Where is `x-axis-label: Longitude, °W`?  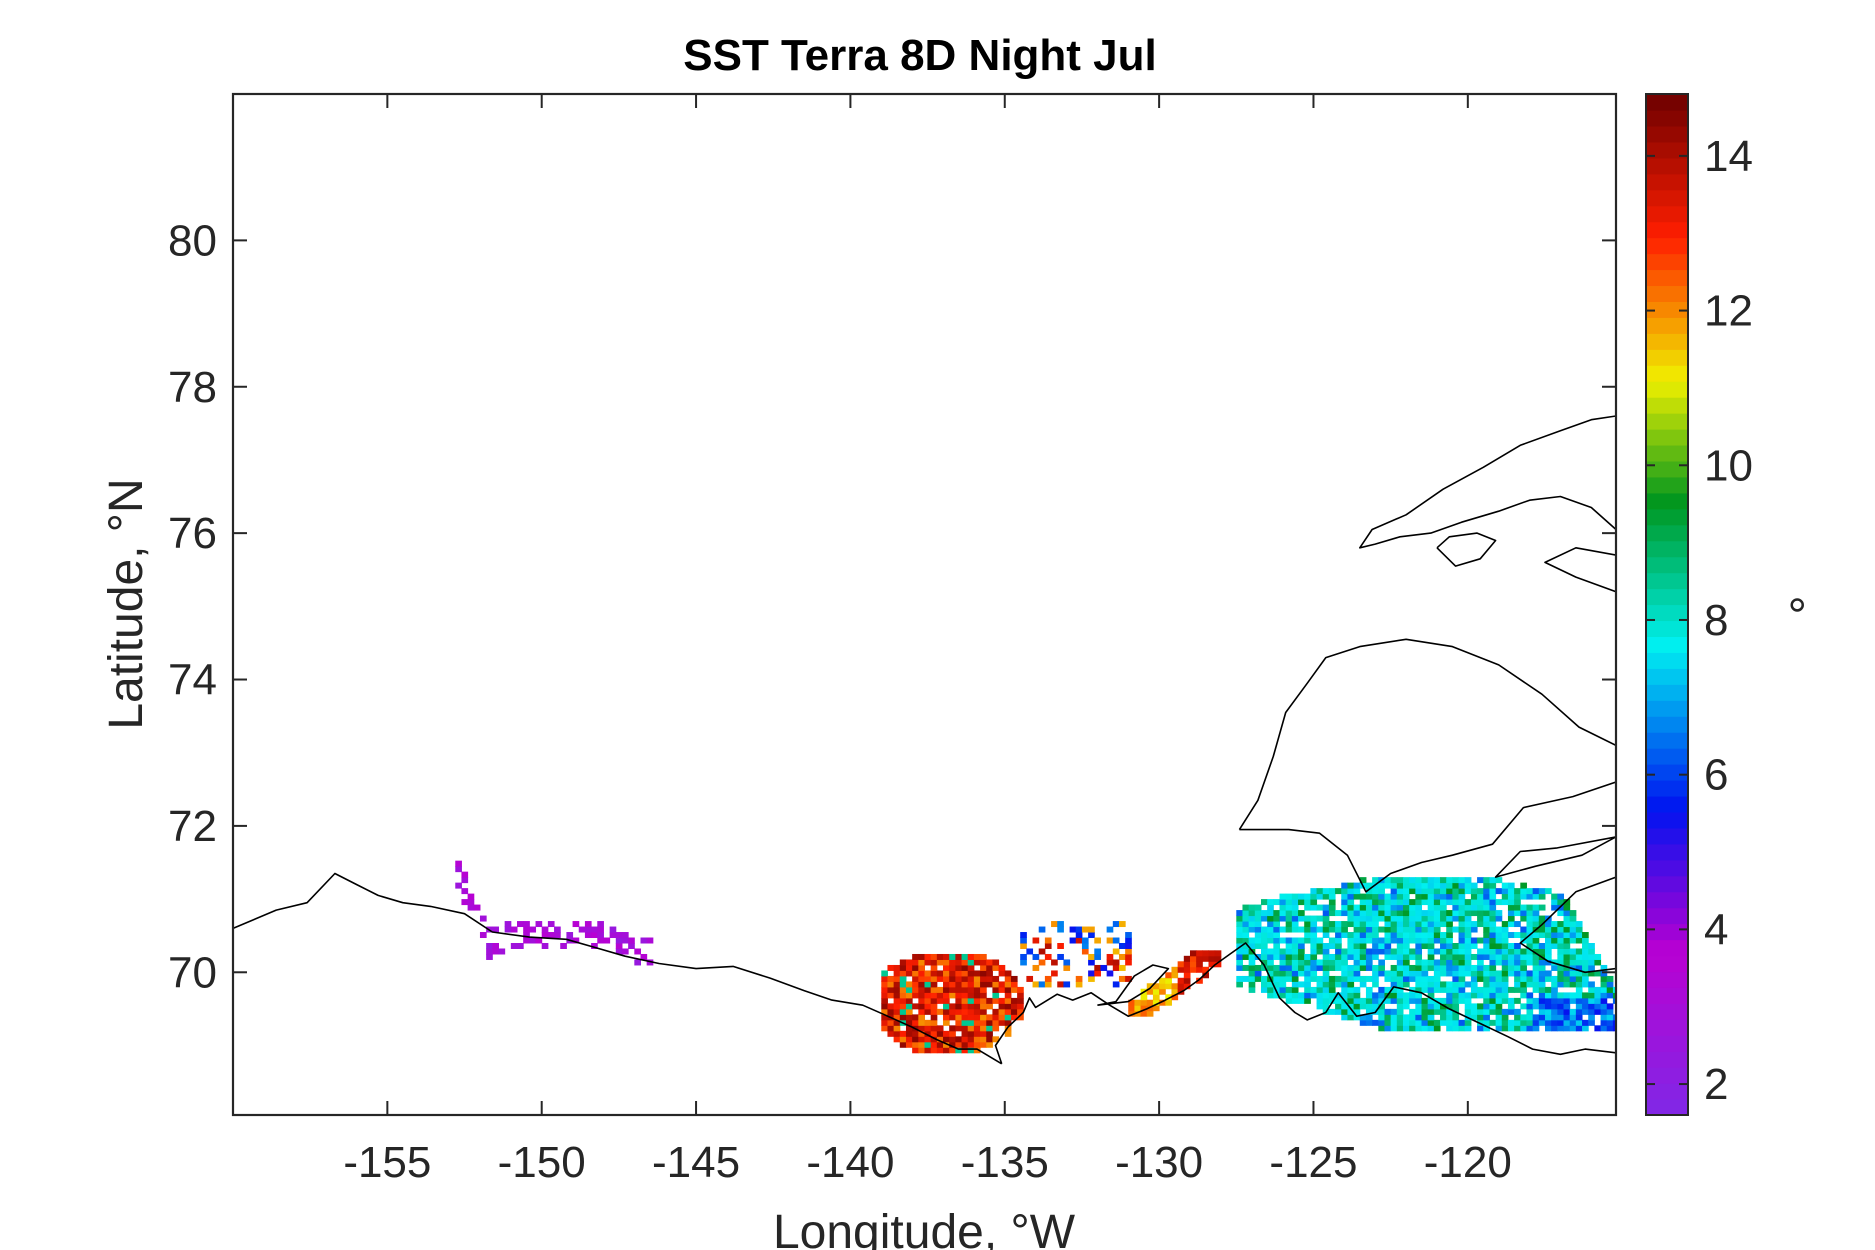
x-axis-label: Longitude, °W is located at coordinates (924, 1228).